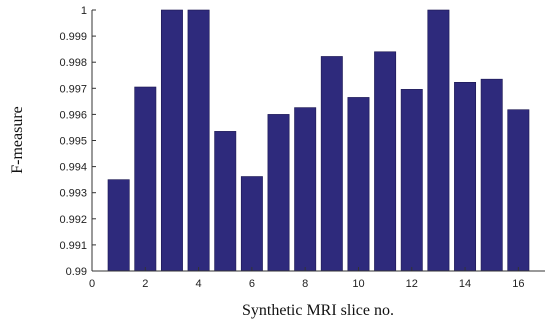 The width and height of the screenshot is (554, 322). Describe the element at coordinates (73, 89) in the screenshot. I see `y-tick-label: 0.997` at that location.